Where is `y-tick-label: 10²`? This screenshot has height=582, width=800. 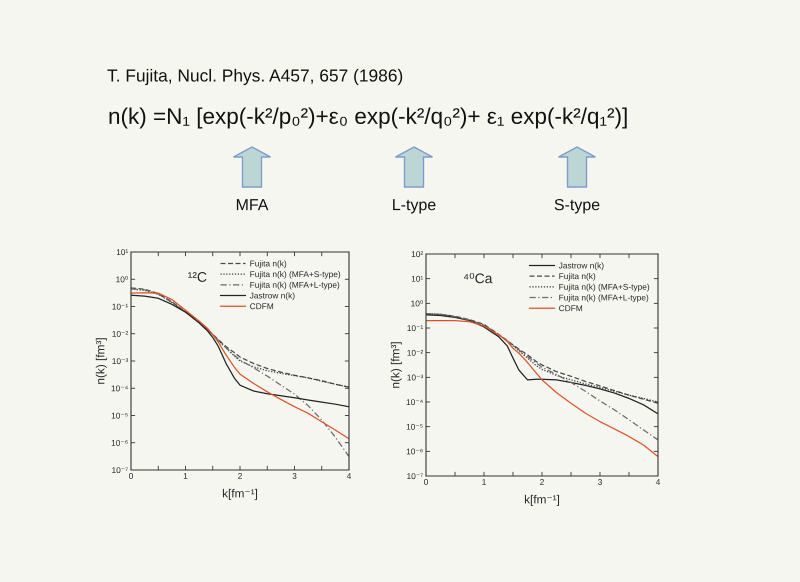
y-tick-label: 10² is located at coordinates (418, 254).